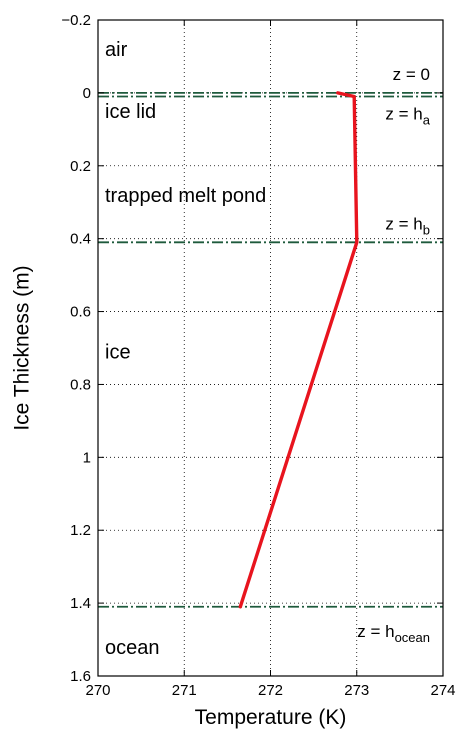 This screenshot has width=464, height=731. Describe the element at coordinates (80, 312) in the screenshot. I see `y-tick-label: 0.6` at that location.